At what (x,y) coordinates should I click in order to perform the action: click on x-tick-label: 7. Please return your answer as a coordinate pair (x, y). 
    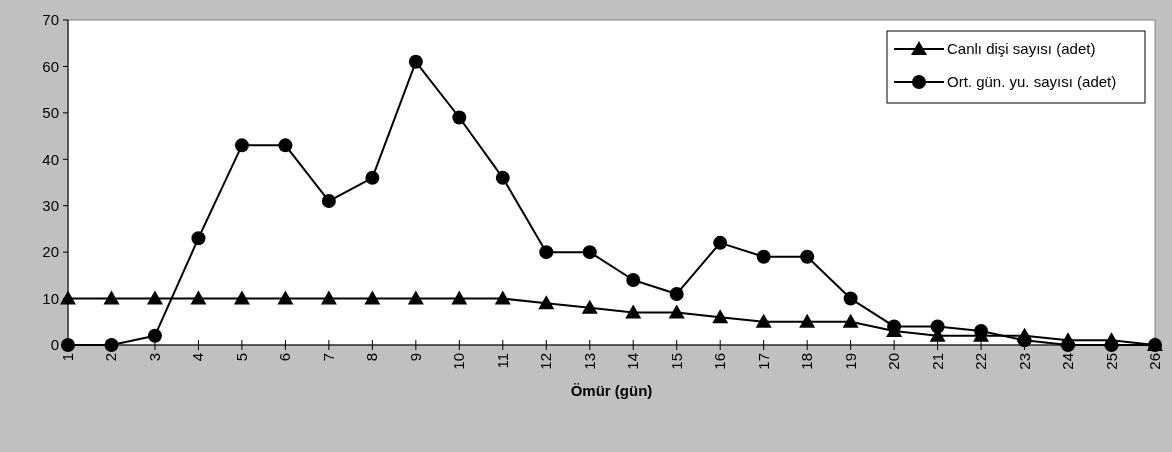
    Looking at the image, I should click on (328, 357).